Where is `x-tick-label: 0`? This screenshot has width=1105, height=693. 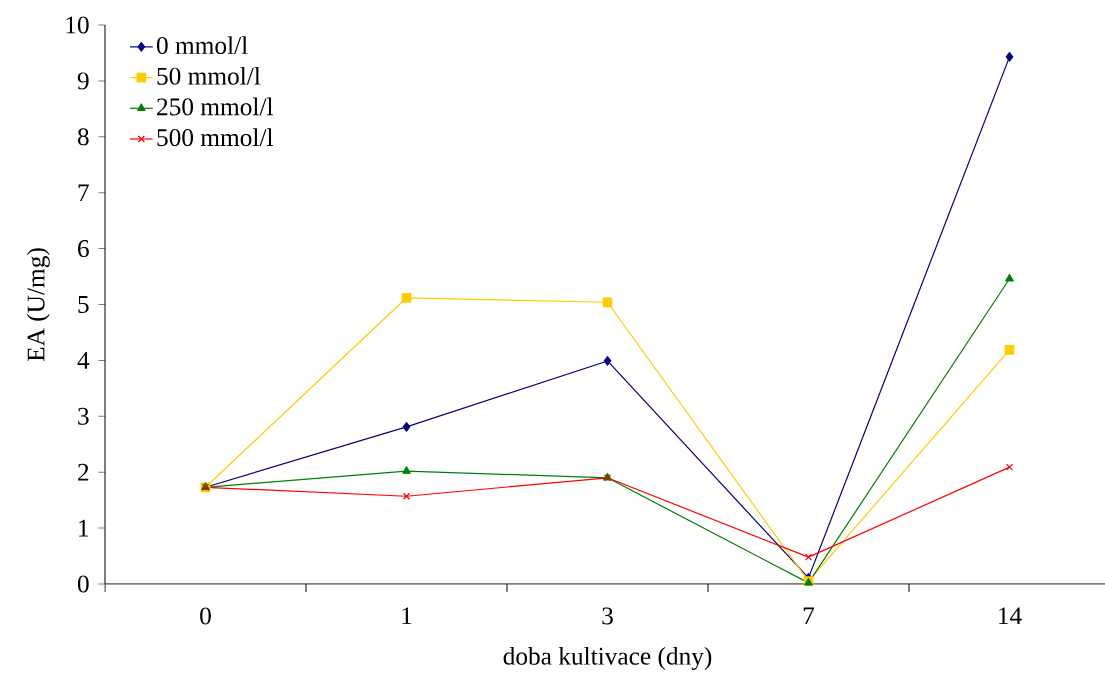
x-tick-label: 0 is located at coordinates (205, 616).